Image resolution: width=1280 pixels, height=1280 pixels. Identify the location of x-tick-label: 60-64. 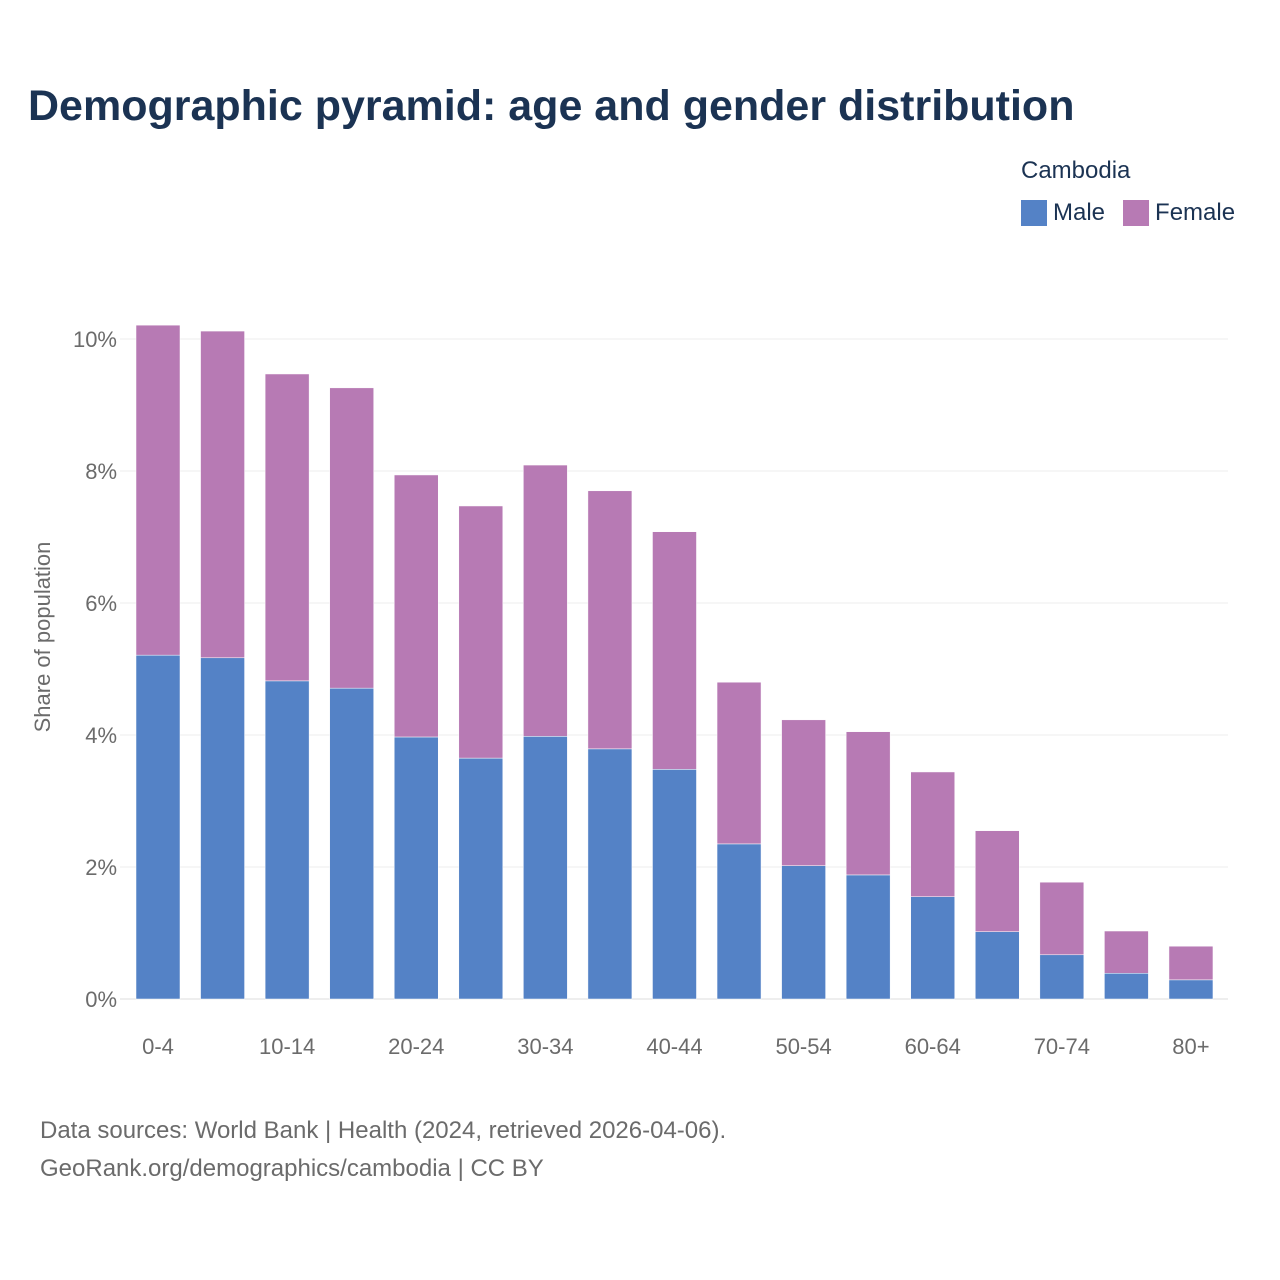
(933, 1046).